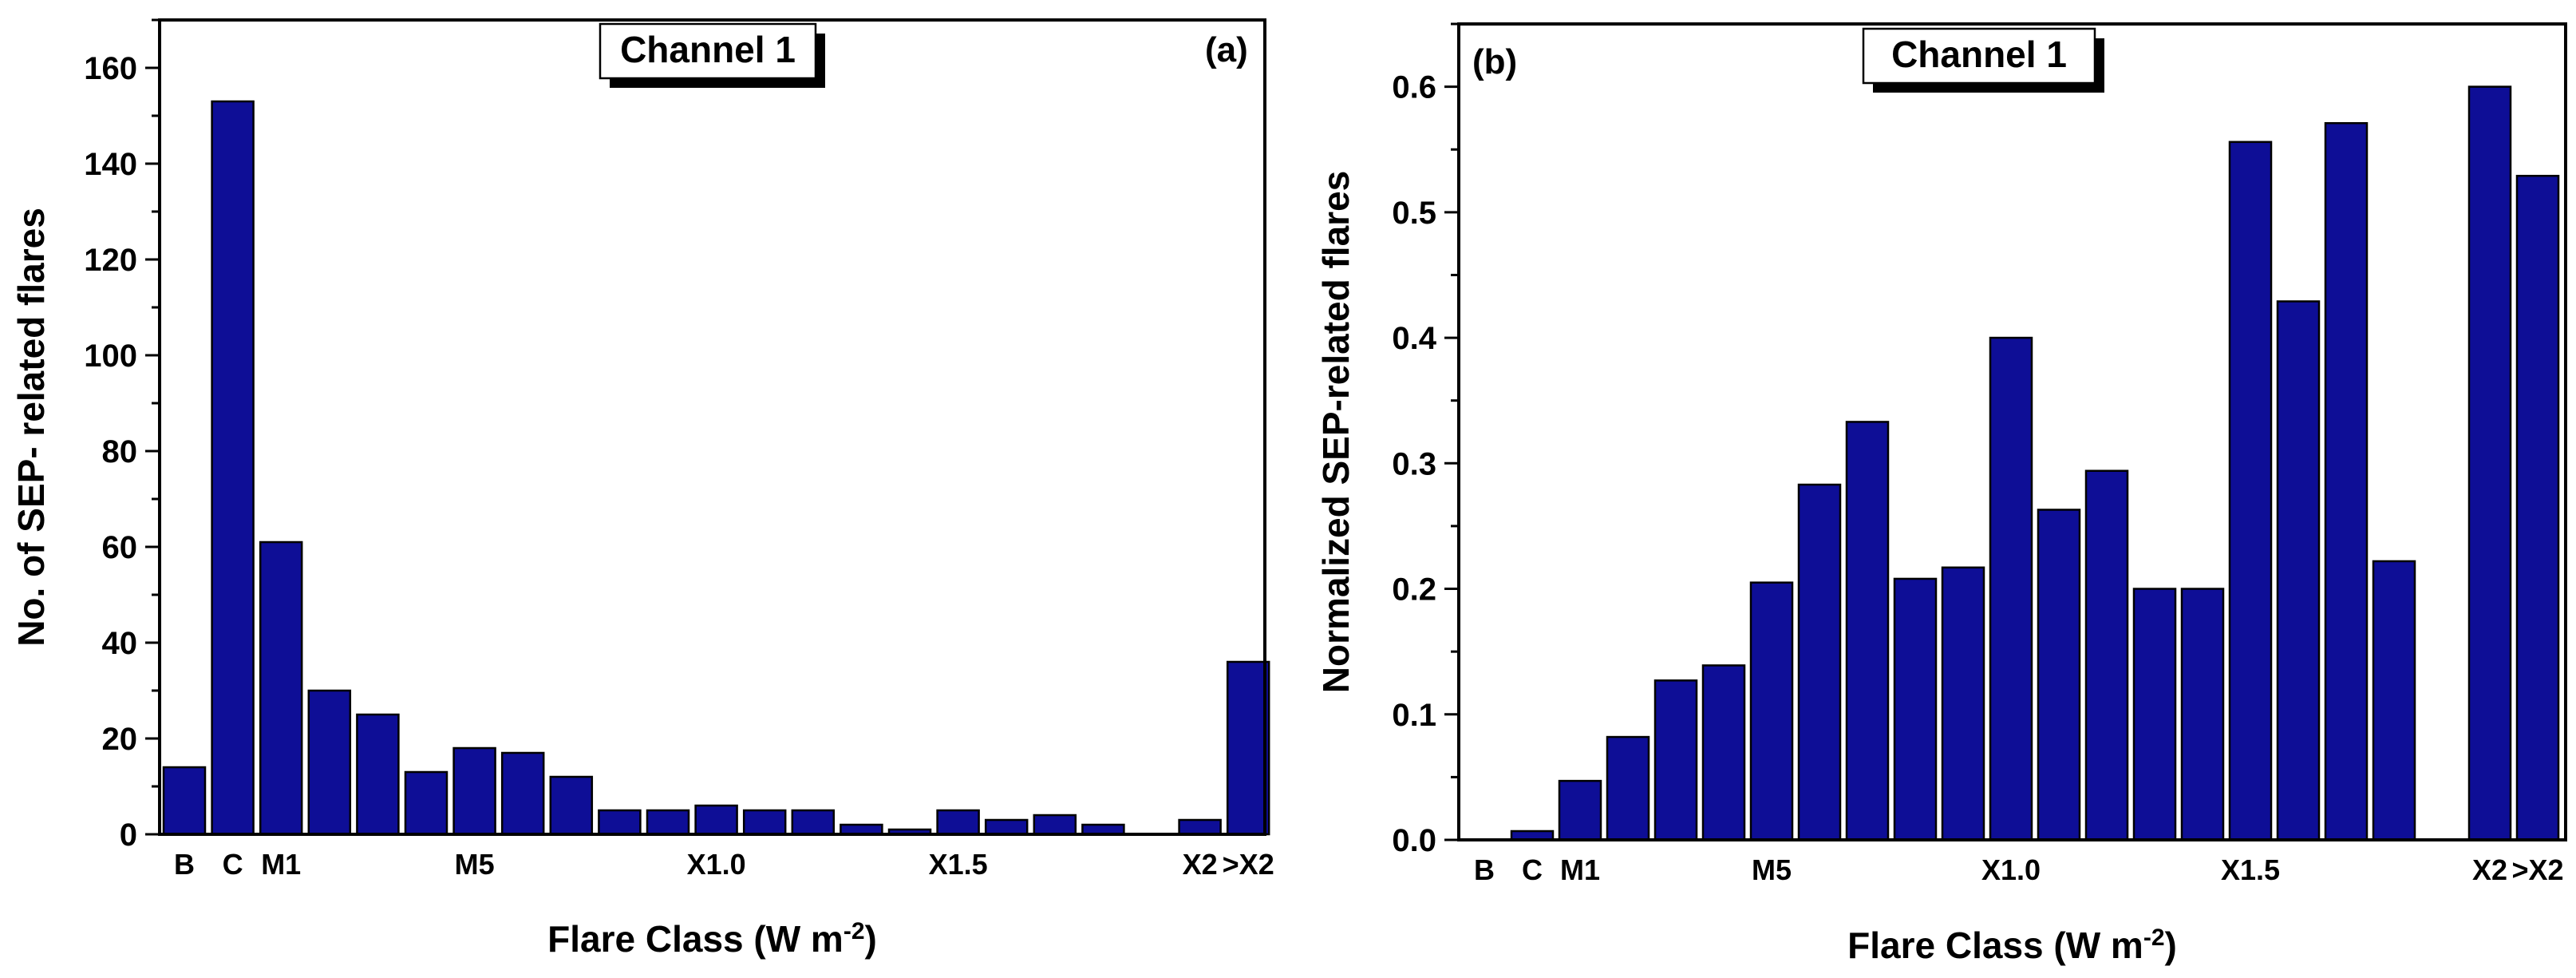 The width and height of the screenshot is (2576, 978). I want to click on panel-a-x-label-5: X1.5, so click(958, 864).